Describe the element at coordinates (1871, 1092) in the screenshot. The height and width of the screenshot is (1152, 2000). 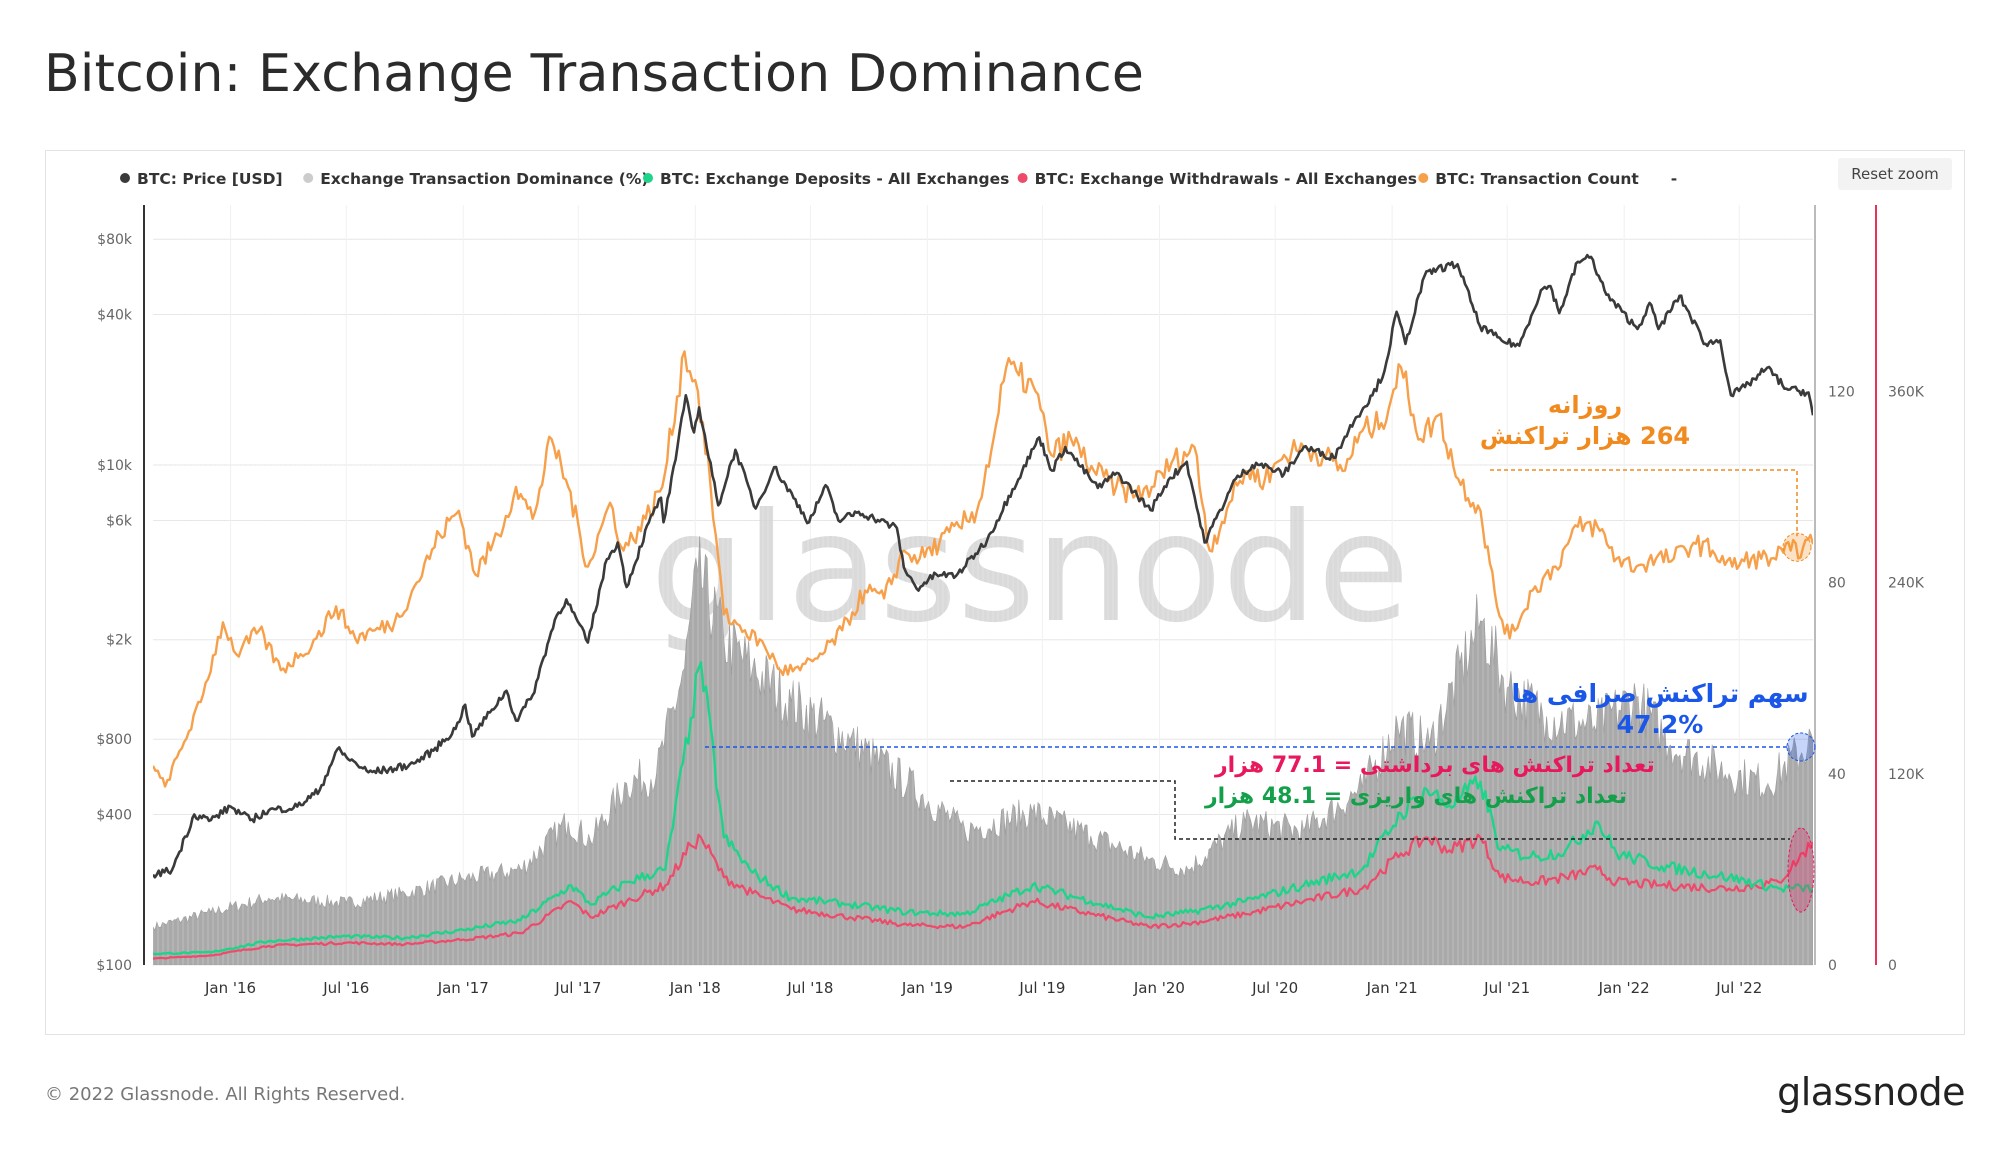
I see `footer-brand-logo: glassnode` at that location.